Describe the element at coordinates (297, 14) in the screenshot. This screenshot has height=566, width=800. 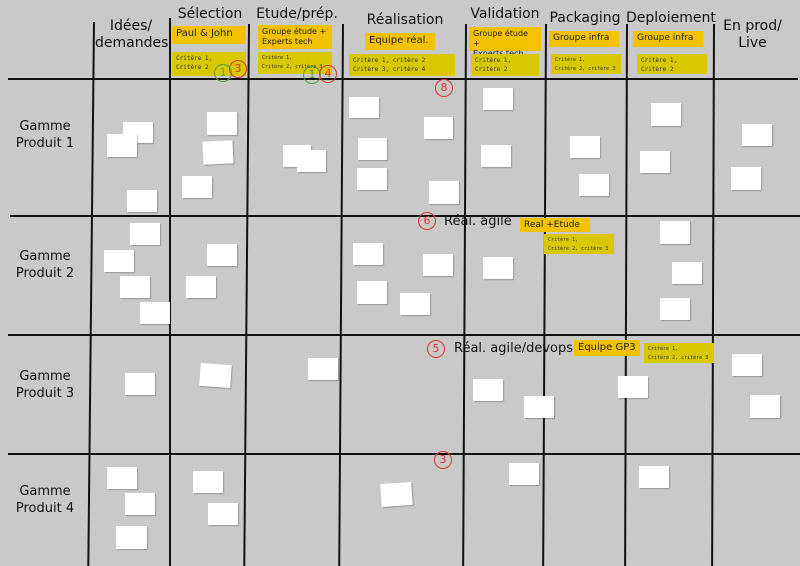
I see `column-header-etude: Etude/prép.` at that location.